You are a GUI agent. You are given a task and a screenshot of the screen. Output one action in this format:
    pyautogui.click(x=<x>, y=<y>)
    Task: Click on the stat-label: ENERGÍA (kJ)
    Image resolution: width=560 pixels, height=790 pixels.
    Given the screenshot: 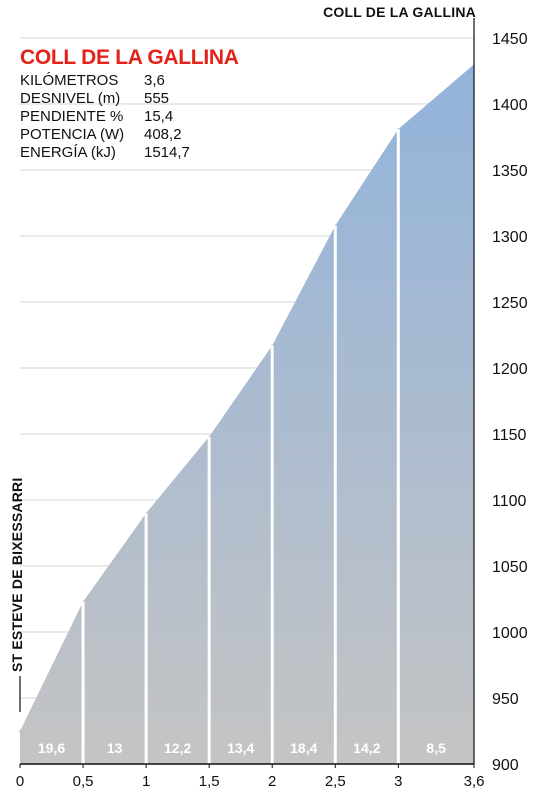 What is the action you would take?
    pyautogui.click(x=68, y=152)
    